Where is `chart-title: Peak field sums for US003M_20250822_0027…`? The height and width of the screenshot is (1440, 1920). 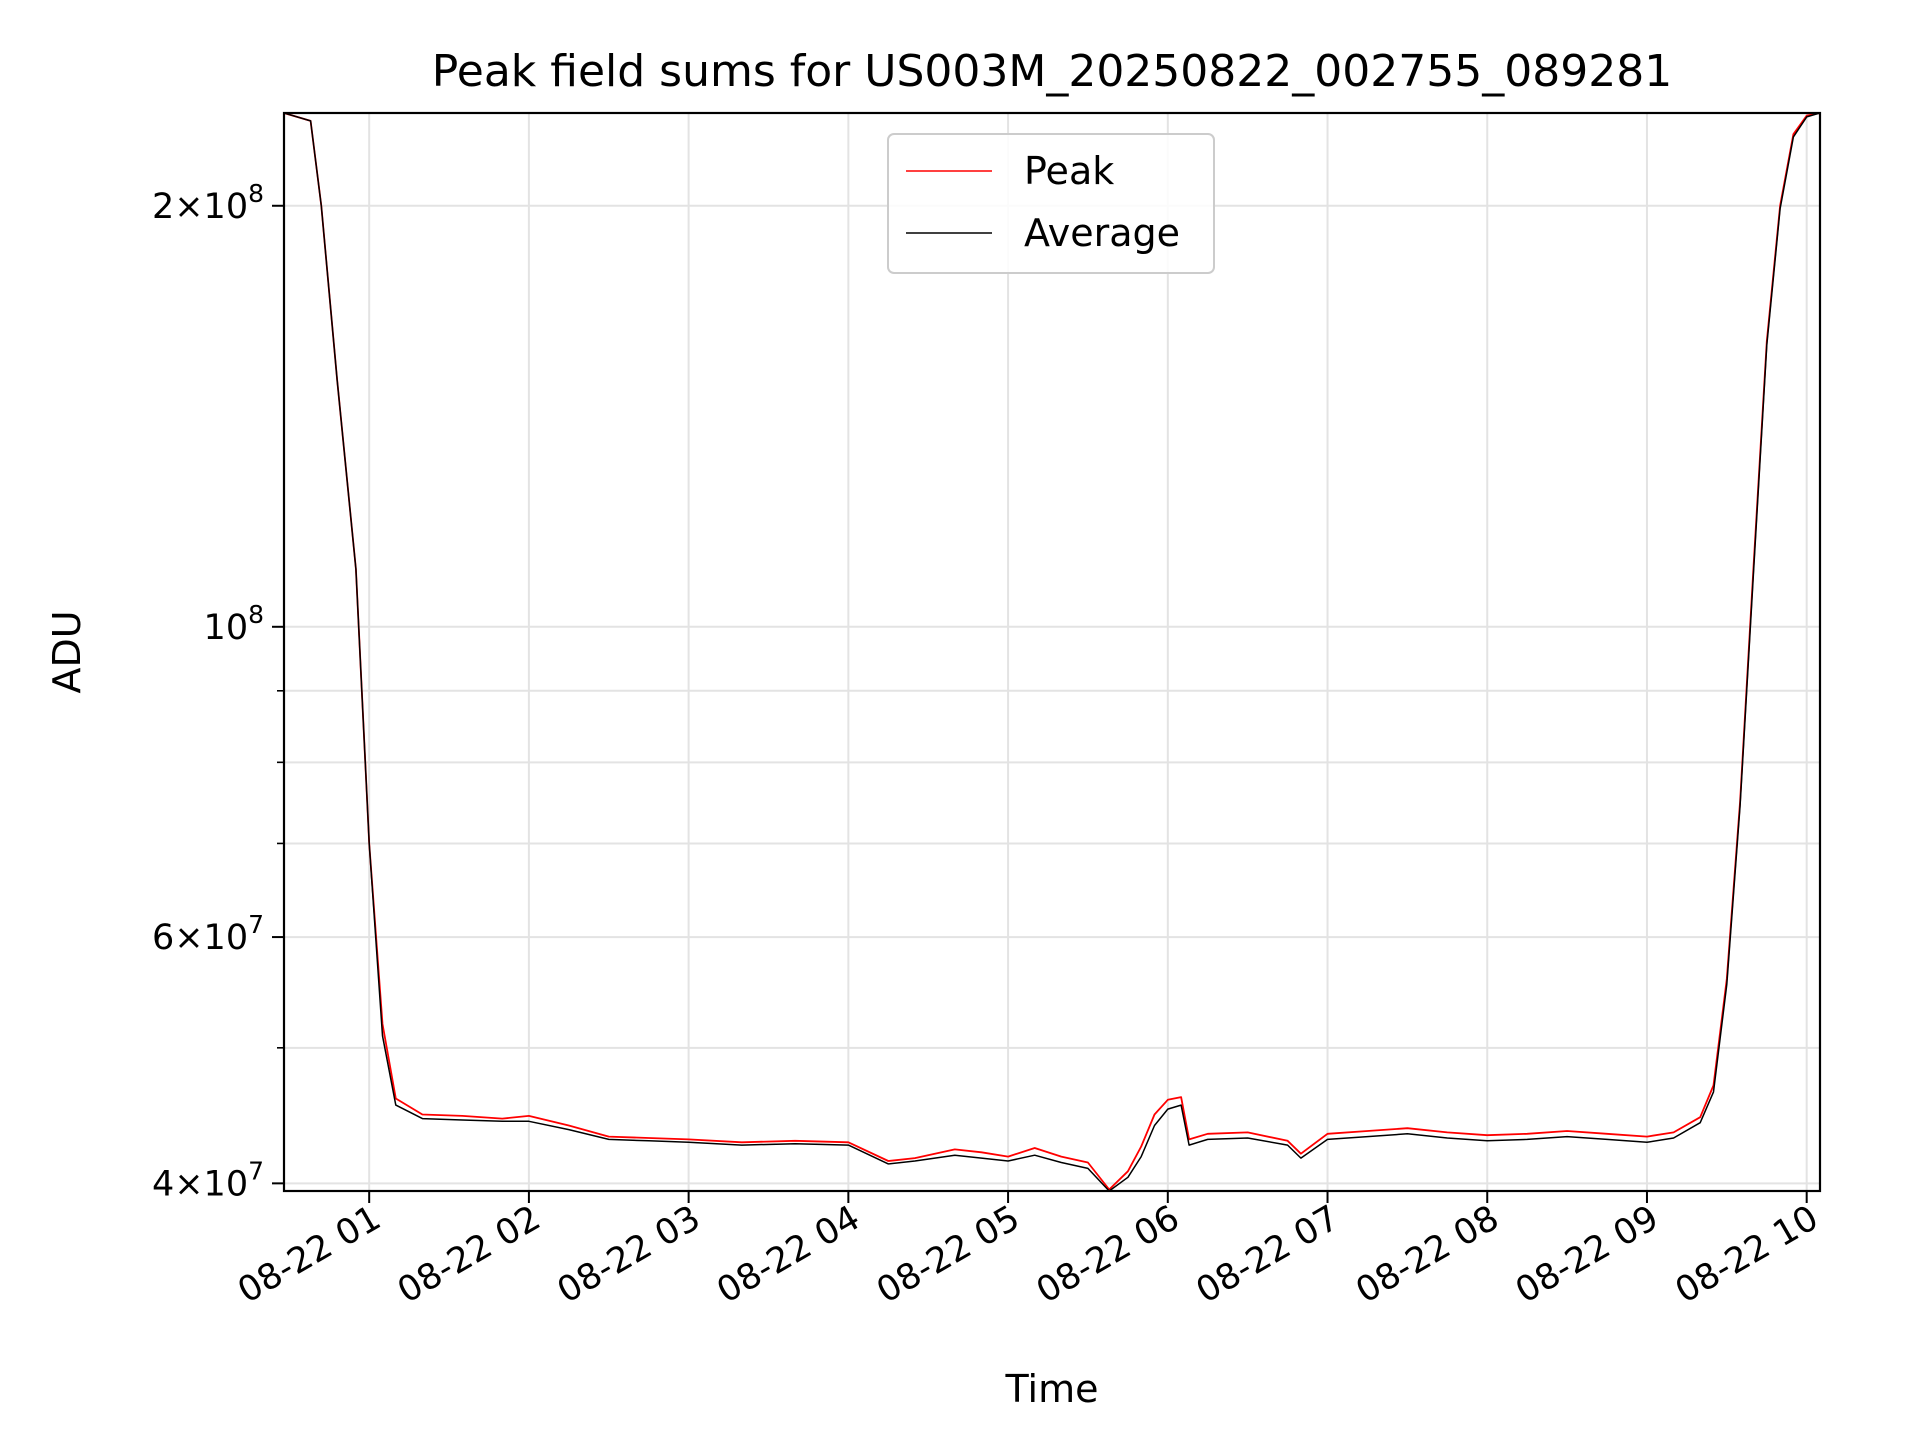
chart-title: Peak field sums for US003M_20250822_0027… is located at coordinates (1052, 71).